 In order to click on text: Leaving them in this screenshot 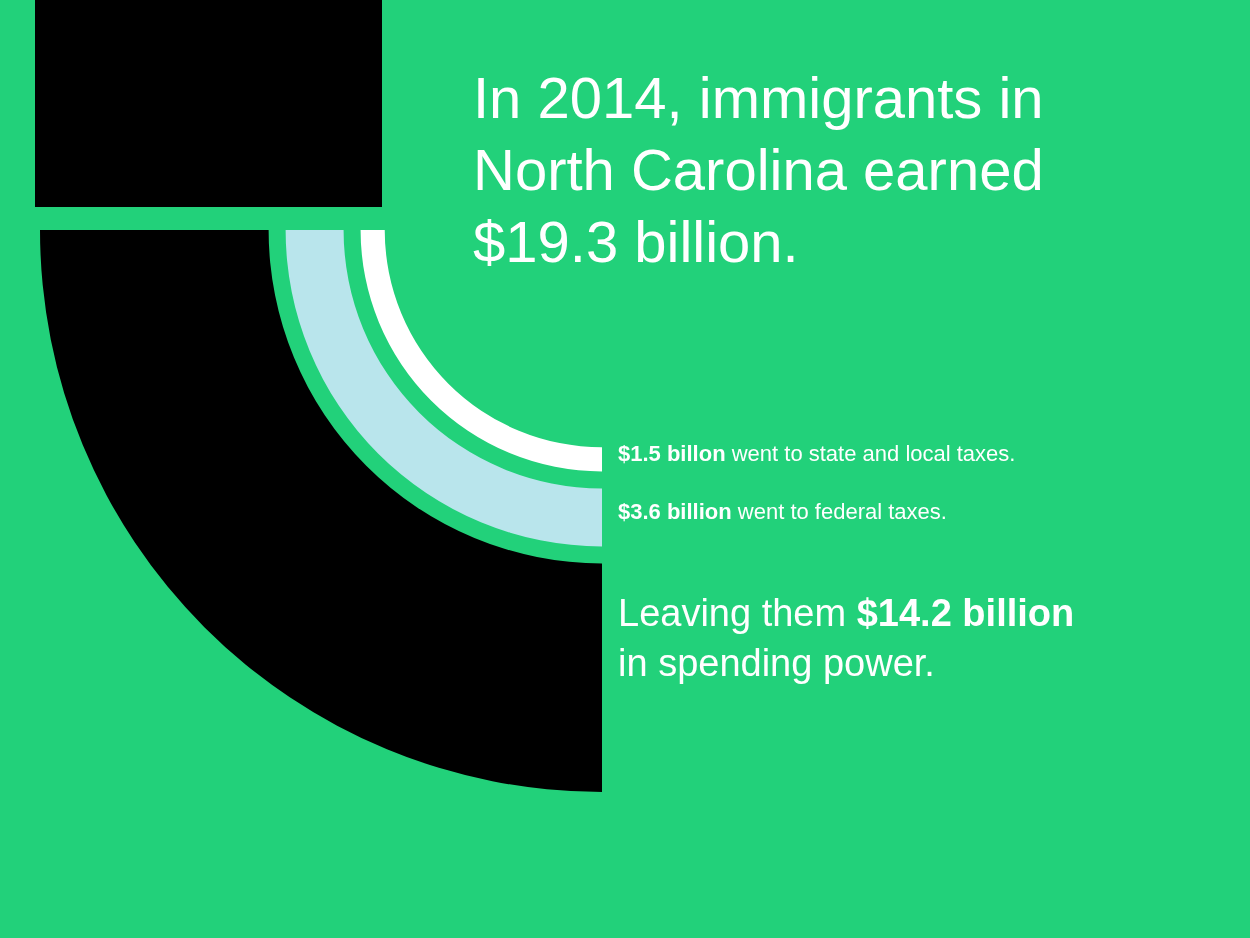, I will do `click(733, 613)`.